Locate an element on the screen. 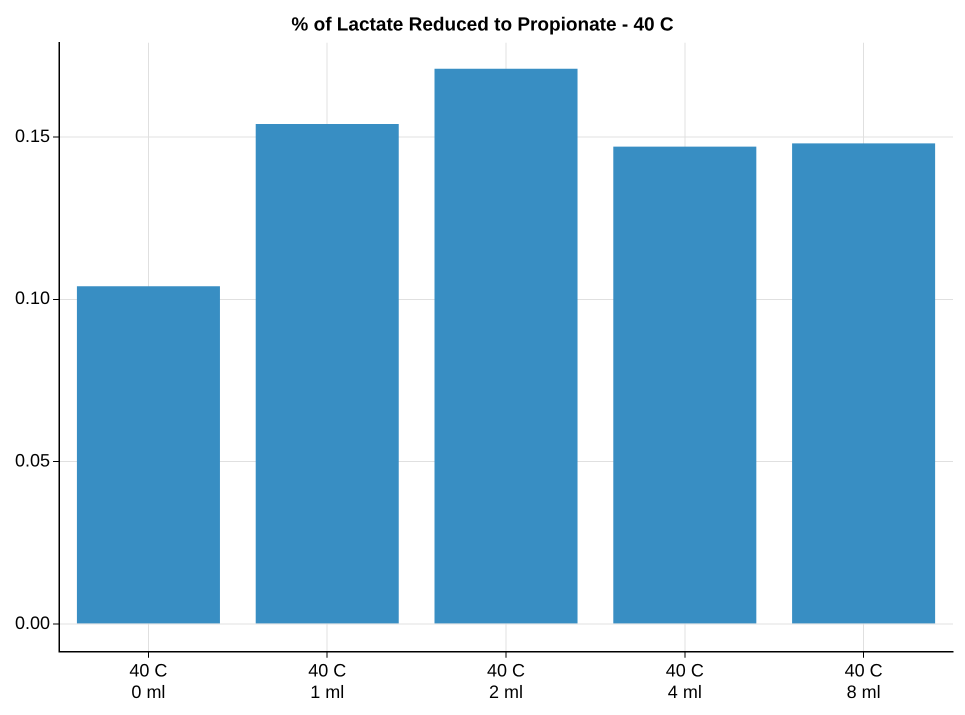  y-tick-label: 0.15 is located at coordinates (32, 136).